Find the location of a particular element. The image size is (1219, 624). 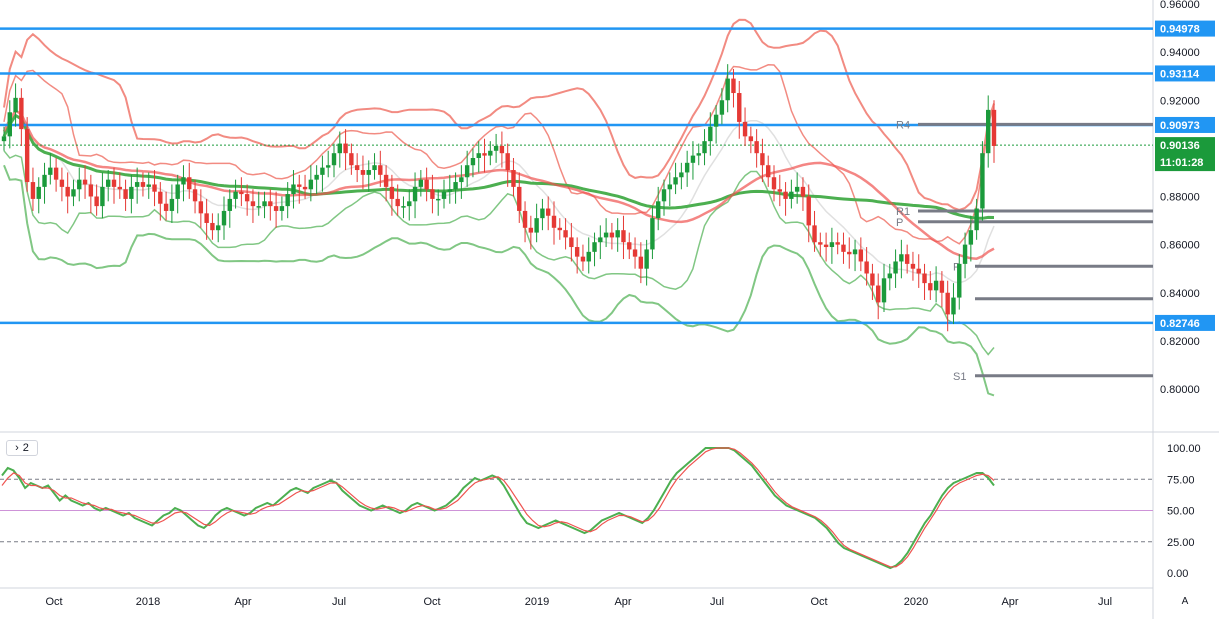

auto-scale-button: A is located at coordinates (1185, 601).